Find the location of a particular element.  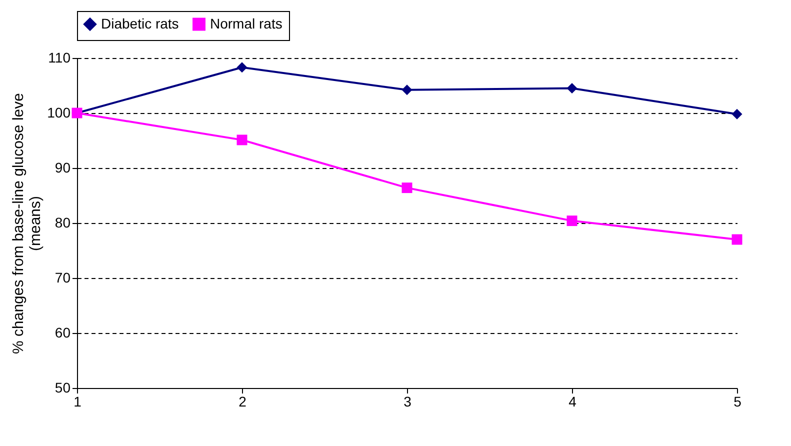

y-tick-label: 90 is located at coordinates (62, 168).